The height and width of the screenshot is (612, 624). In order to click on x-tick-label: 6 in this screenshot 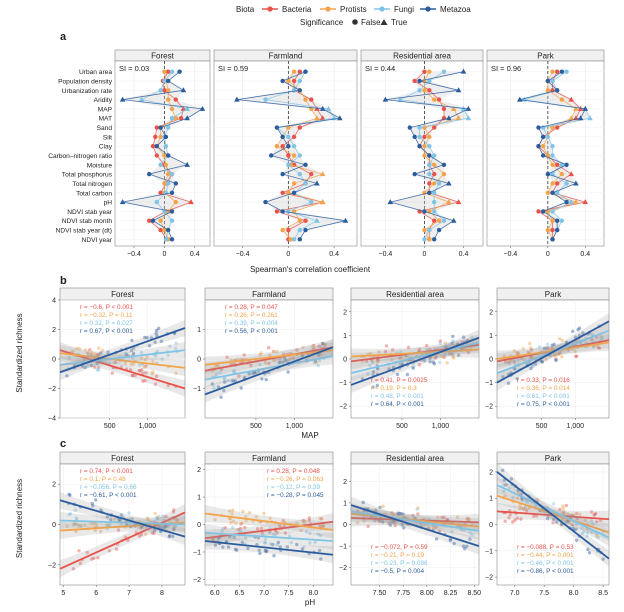, I will do `click(96, 593)`.